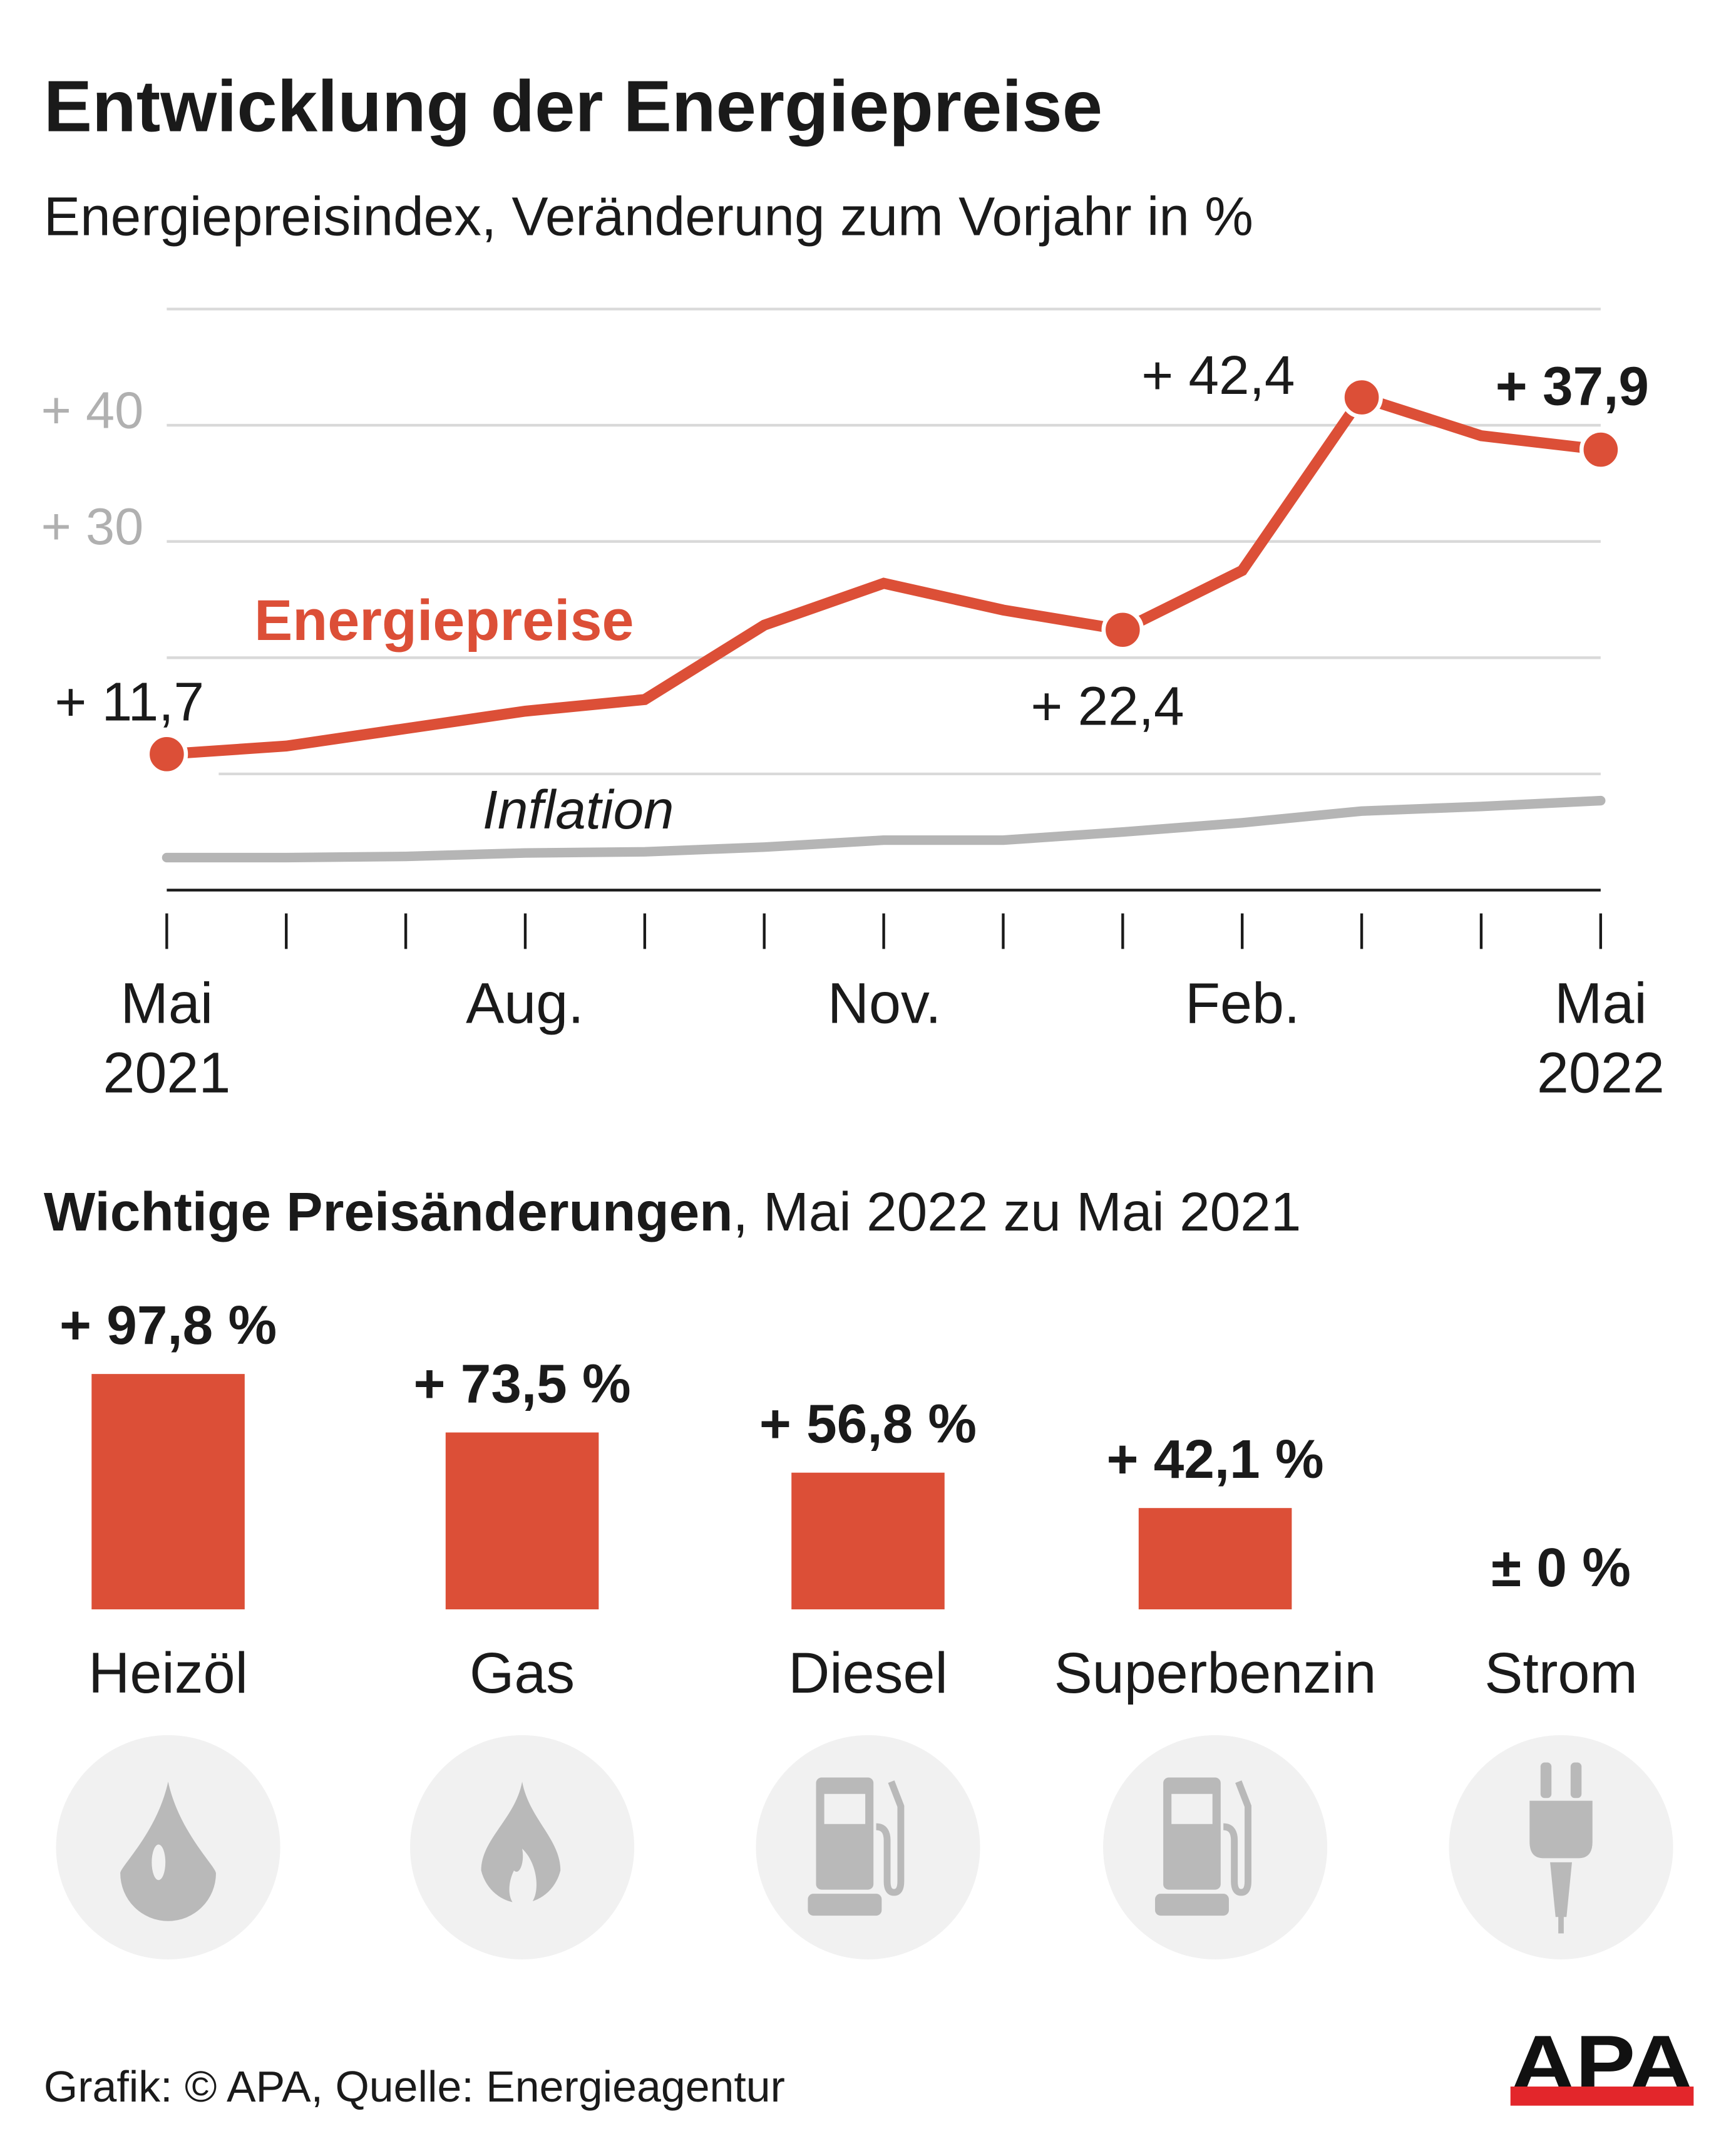 The height and width of the screenshot is (2131, 1736). Describe the element at coordinates (885, 1003) in the screenshot. I see `x-tick-label: Nov.` at that location.